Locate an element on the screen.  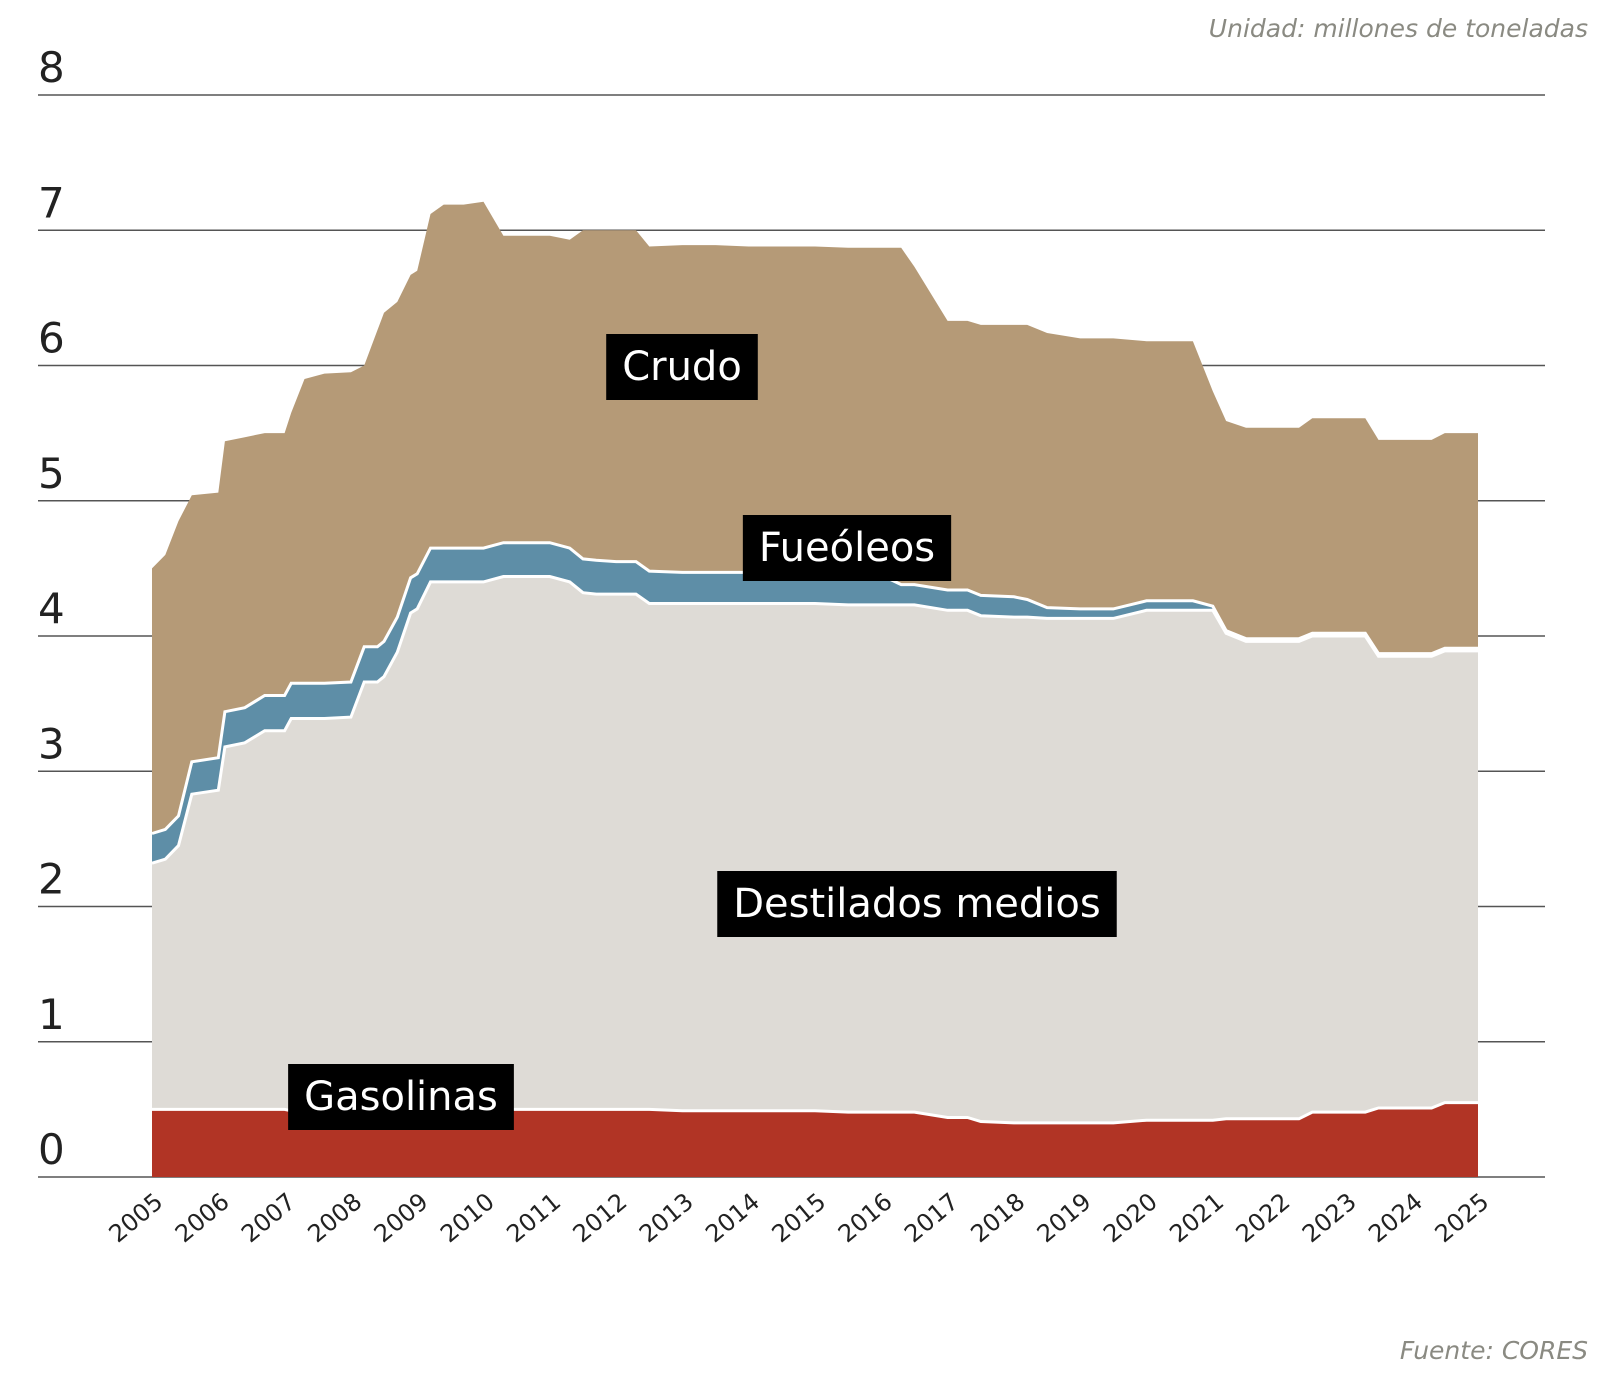
x-tick: 2022 is located at coordinates (1263, 1218).